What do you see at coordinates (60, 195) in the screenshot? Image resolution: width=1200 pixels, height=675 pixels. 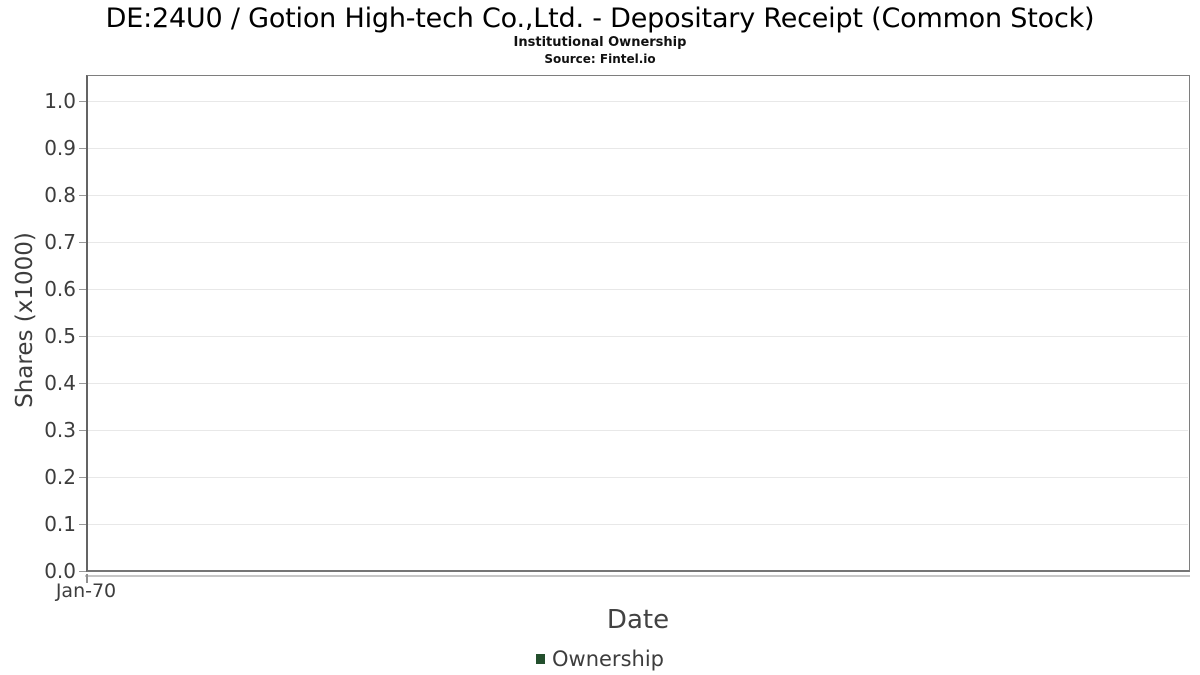 I see `y-tick-label: 0.8` at bounding box center [60, 195].